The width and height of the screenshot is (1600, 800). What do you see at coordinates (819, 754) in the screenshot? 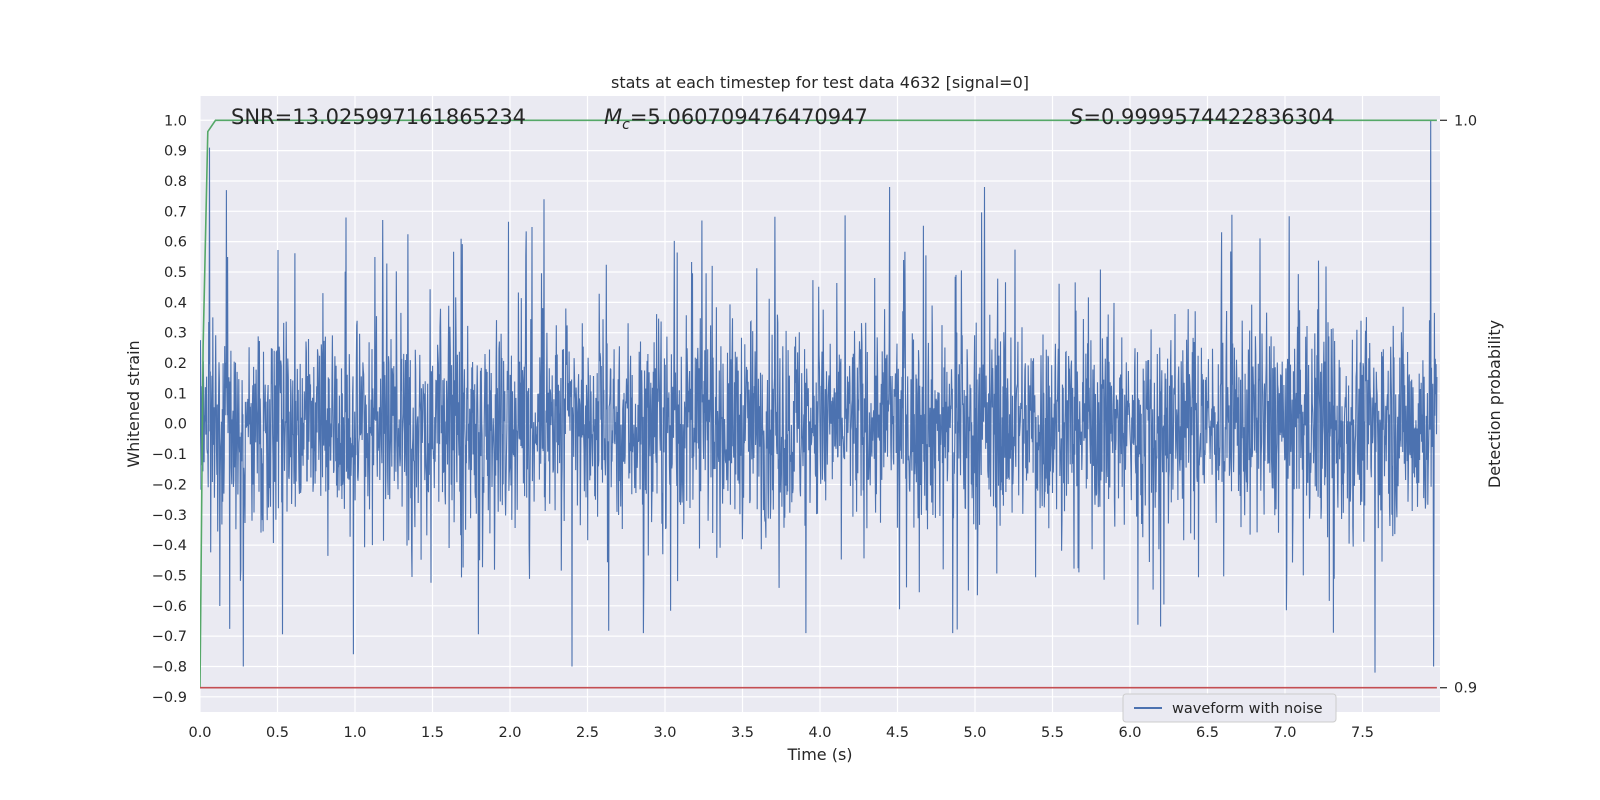
I see `x-axis-label: Time (s)` at bounding box center [819, 754].